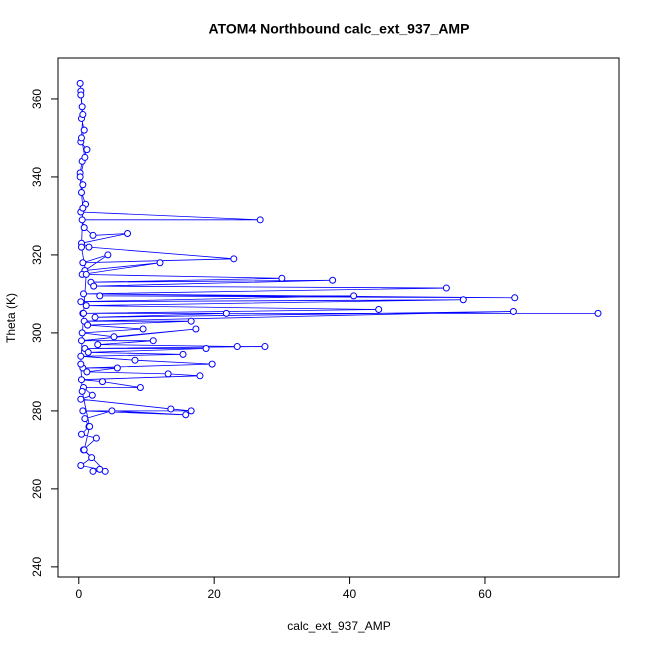 This screenshot has height=655, width=650. Describe the element at coordinates (37, 255) in the screenshot. I see `y-tick-label: 320` at that location.